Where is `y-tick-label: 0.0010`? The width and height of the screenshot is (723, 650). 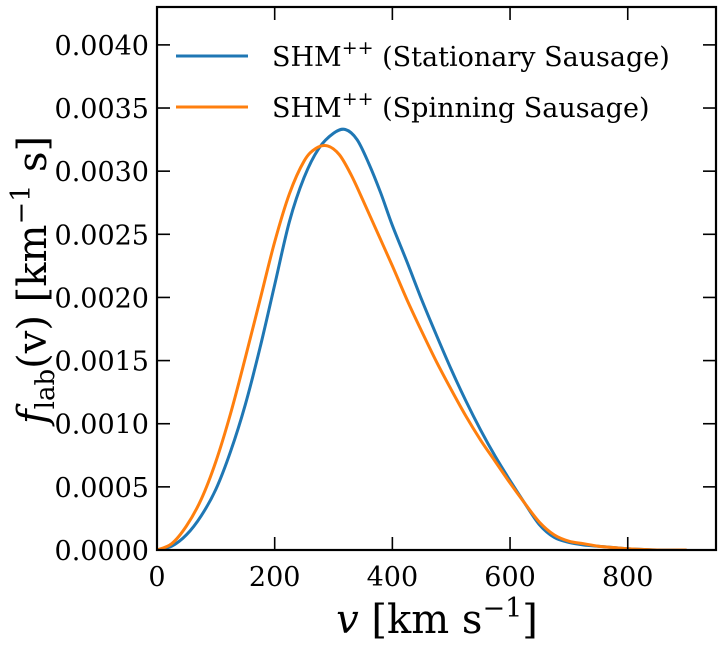 y-tick-label: 0.0010 is located at coordinates (102, 425).